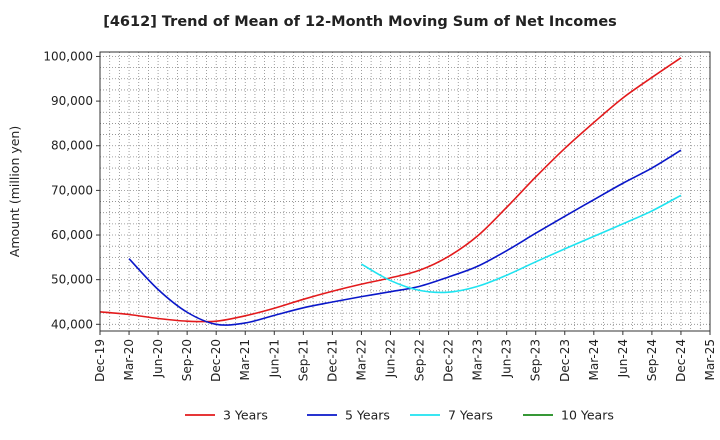 The image size is (720, 440). I want to click on legend-label: 3 Years, so click(245, 415).